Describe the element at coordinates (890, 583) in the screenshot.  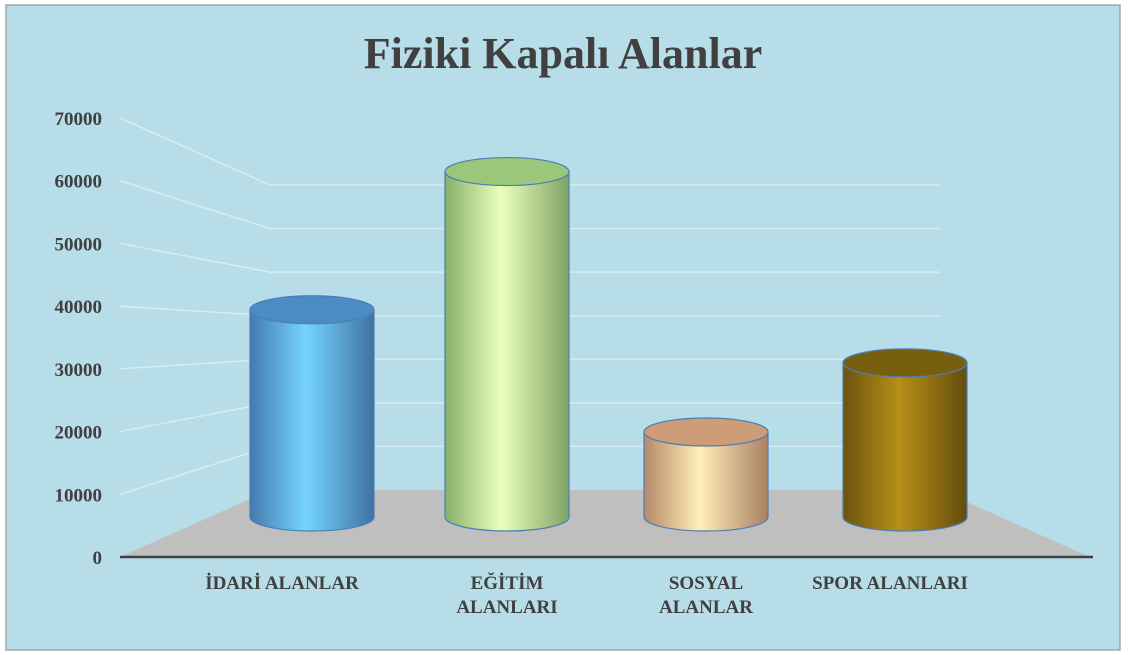
I see `x-tick-label: SPOR ALANLARI` at that location.